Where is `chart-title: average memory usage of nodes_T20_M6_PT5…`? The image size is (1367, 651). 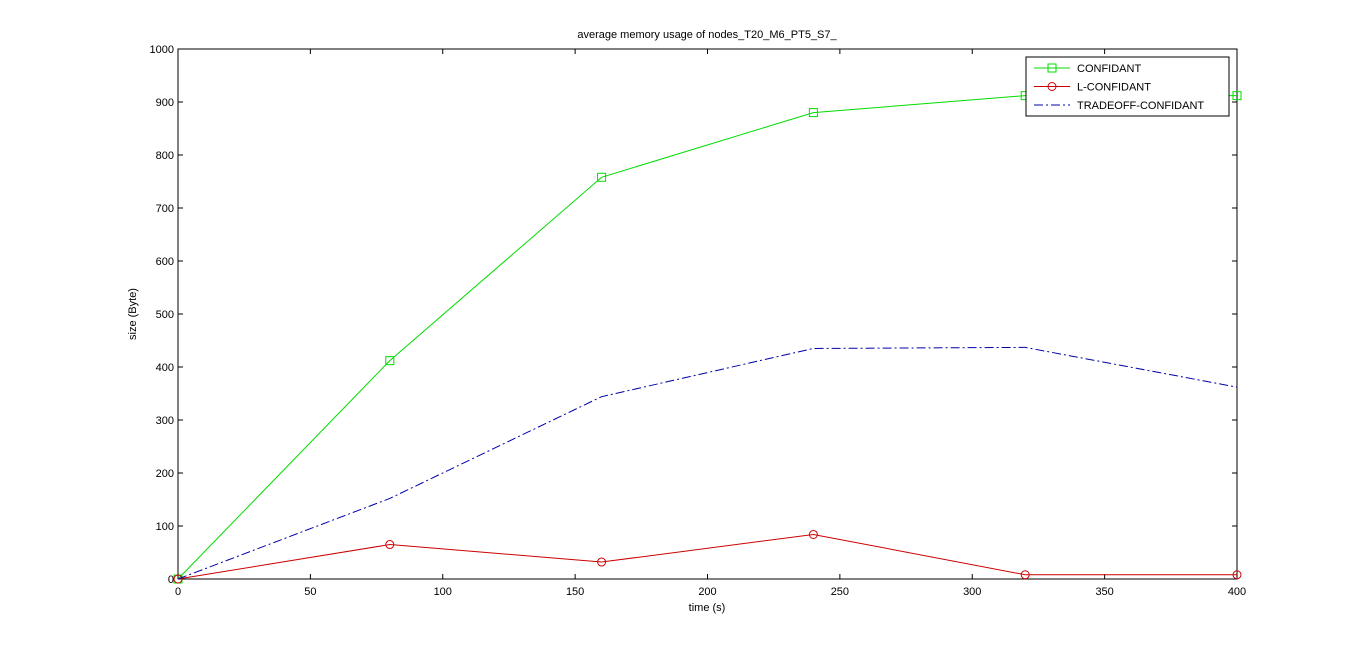 chart-title: average memory usage of nodes_T20_M6_PT5… is located at coordinates (707, 35).